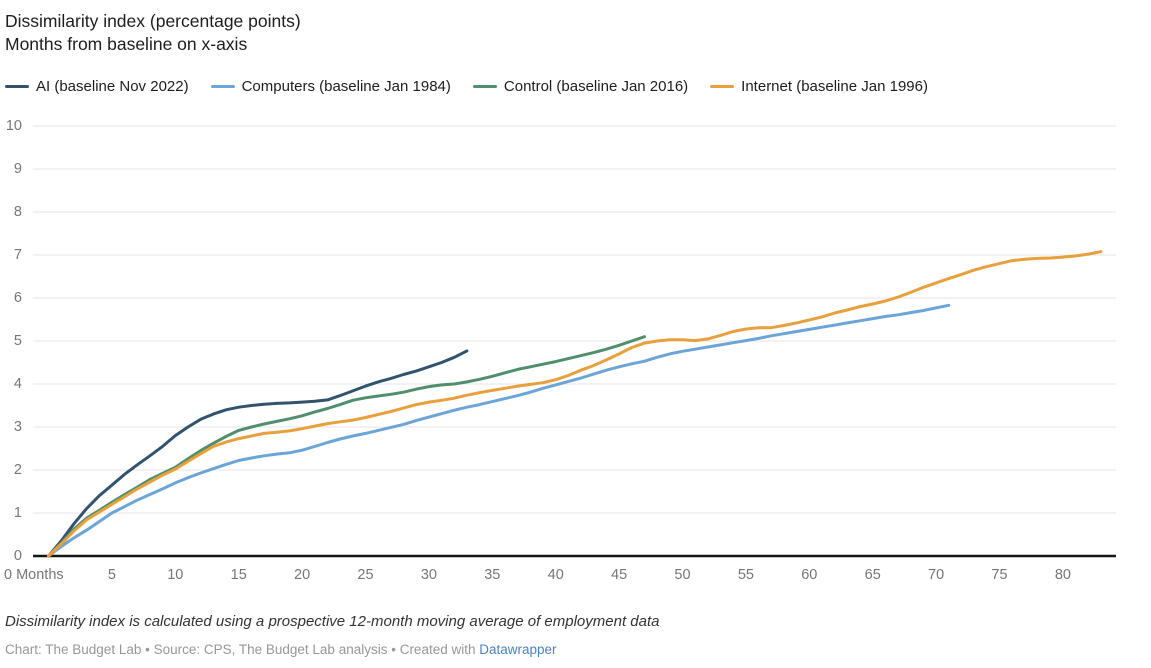  I want to click on legend-label-internet: Internet (baseline Jan 1996), so click(834, 86).